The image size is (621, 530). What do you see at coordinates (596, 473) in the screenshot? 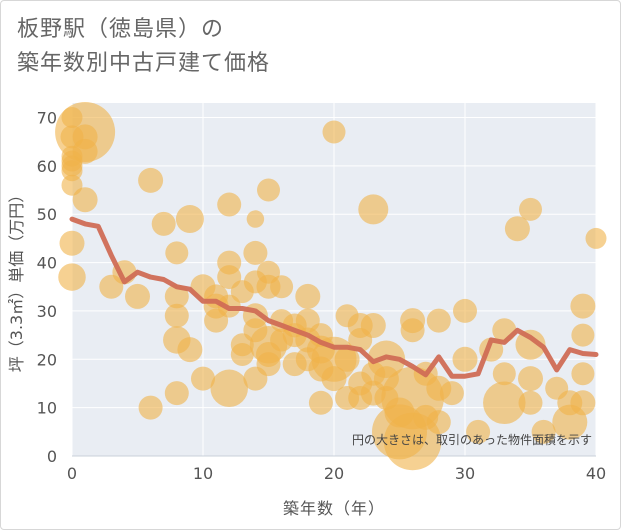
I see `x-tick-label: 40` at bounding box center [596, 473].